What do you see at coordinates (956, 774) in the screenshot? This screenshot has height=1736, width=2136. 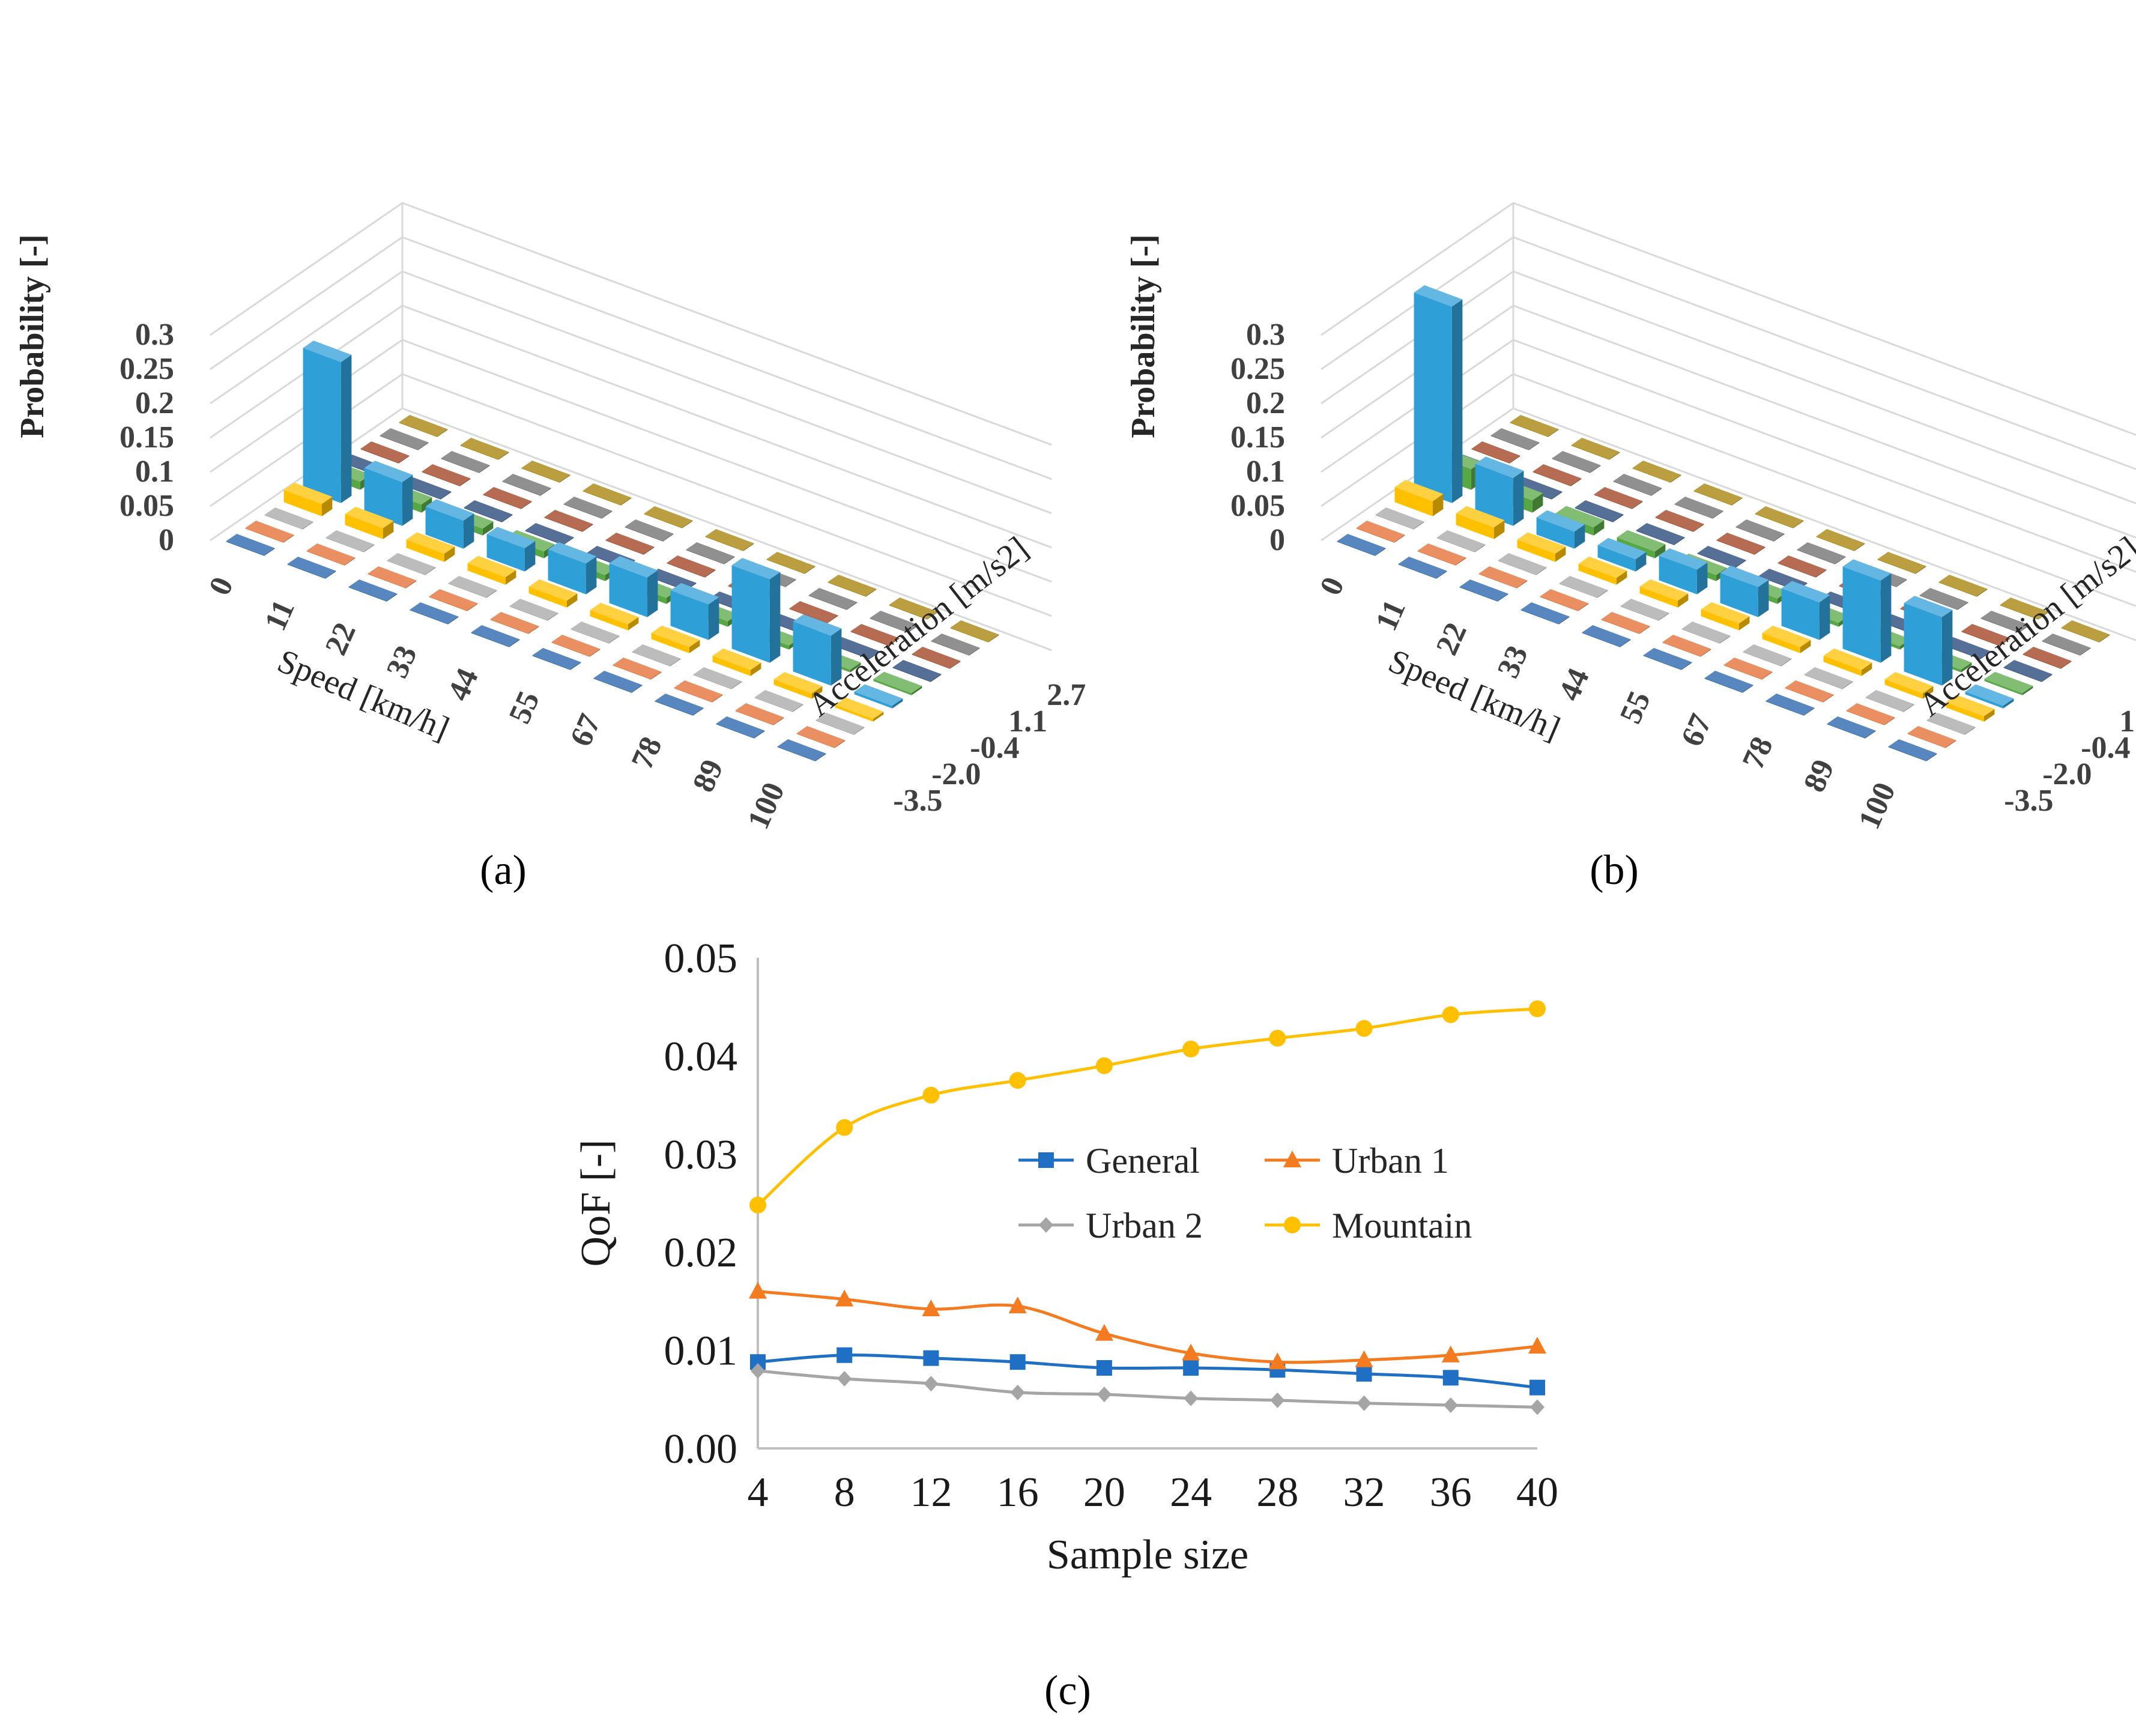 I see `y-tick-label: -2.0` at bounding box center [956, 774].